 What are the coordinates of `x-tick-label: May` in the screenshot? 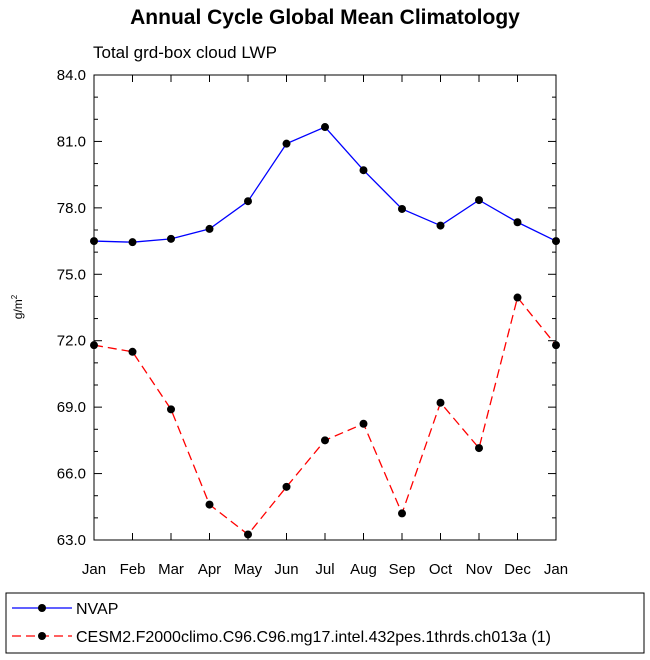 It's located at (248, 569).